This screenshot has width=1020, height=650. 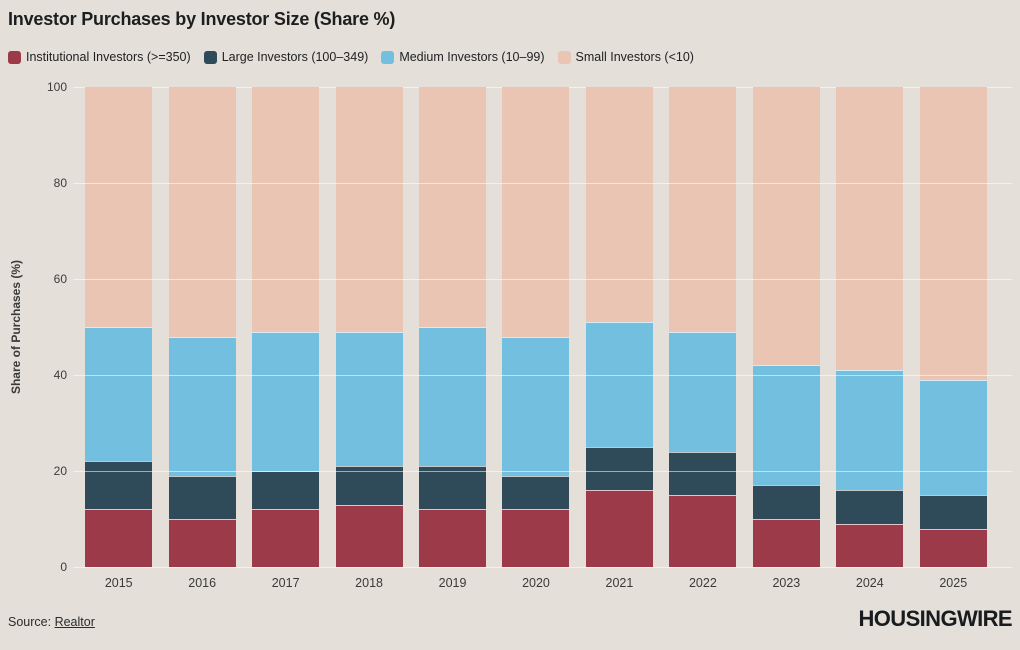 I want to click on year-column-2021: 2021, so click(x=619, y=338).